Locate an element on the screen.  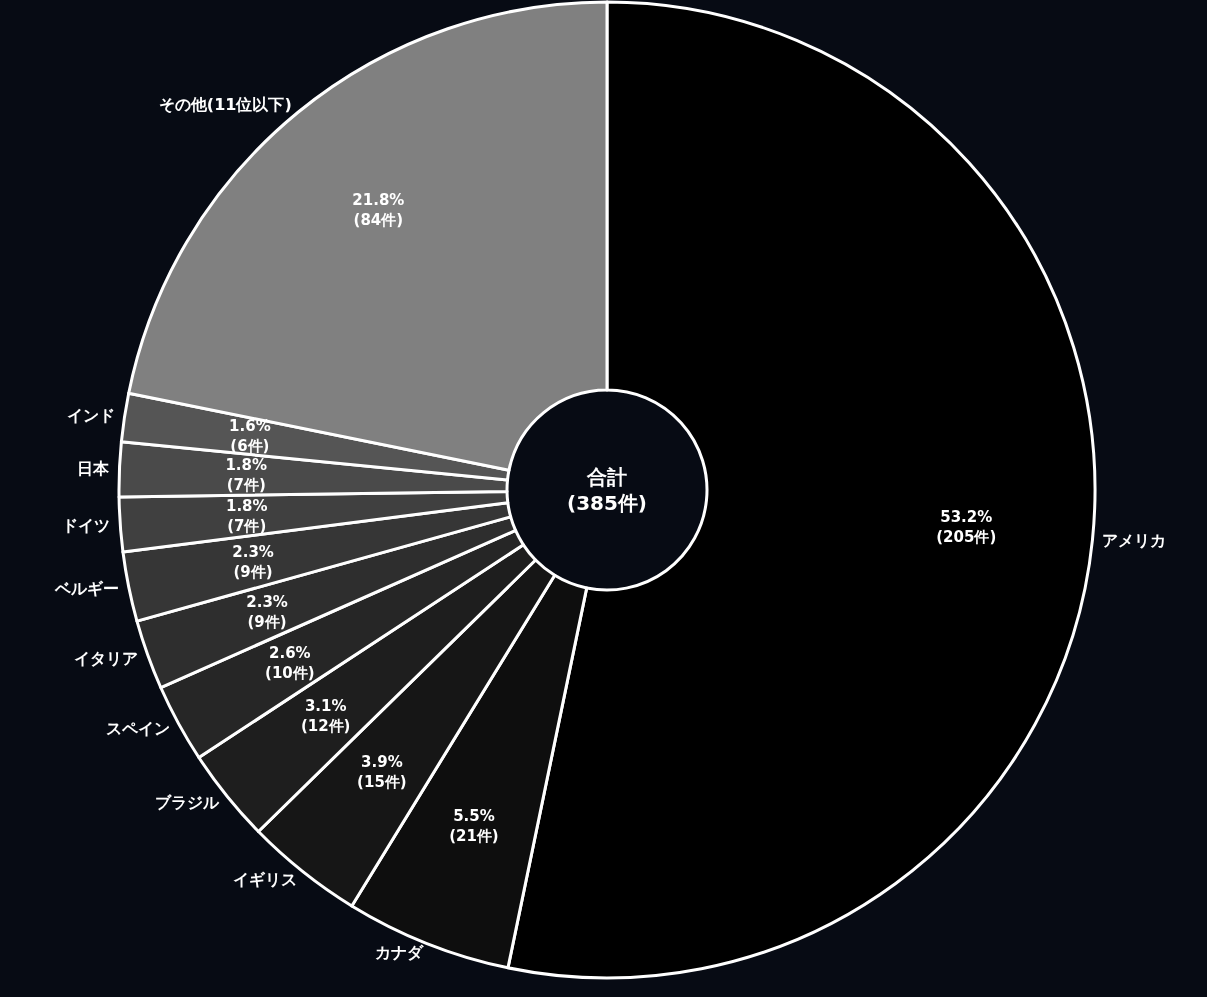
data-label: 53.2% (205件) is located at coordinates (966, 526).